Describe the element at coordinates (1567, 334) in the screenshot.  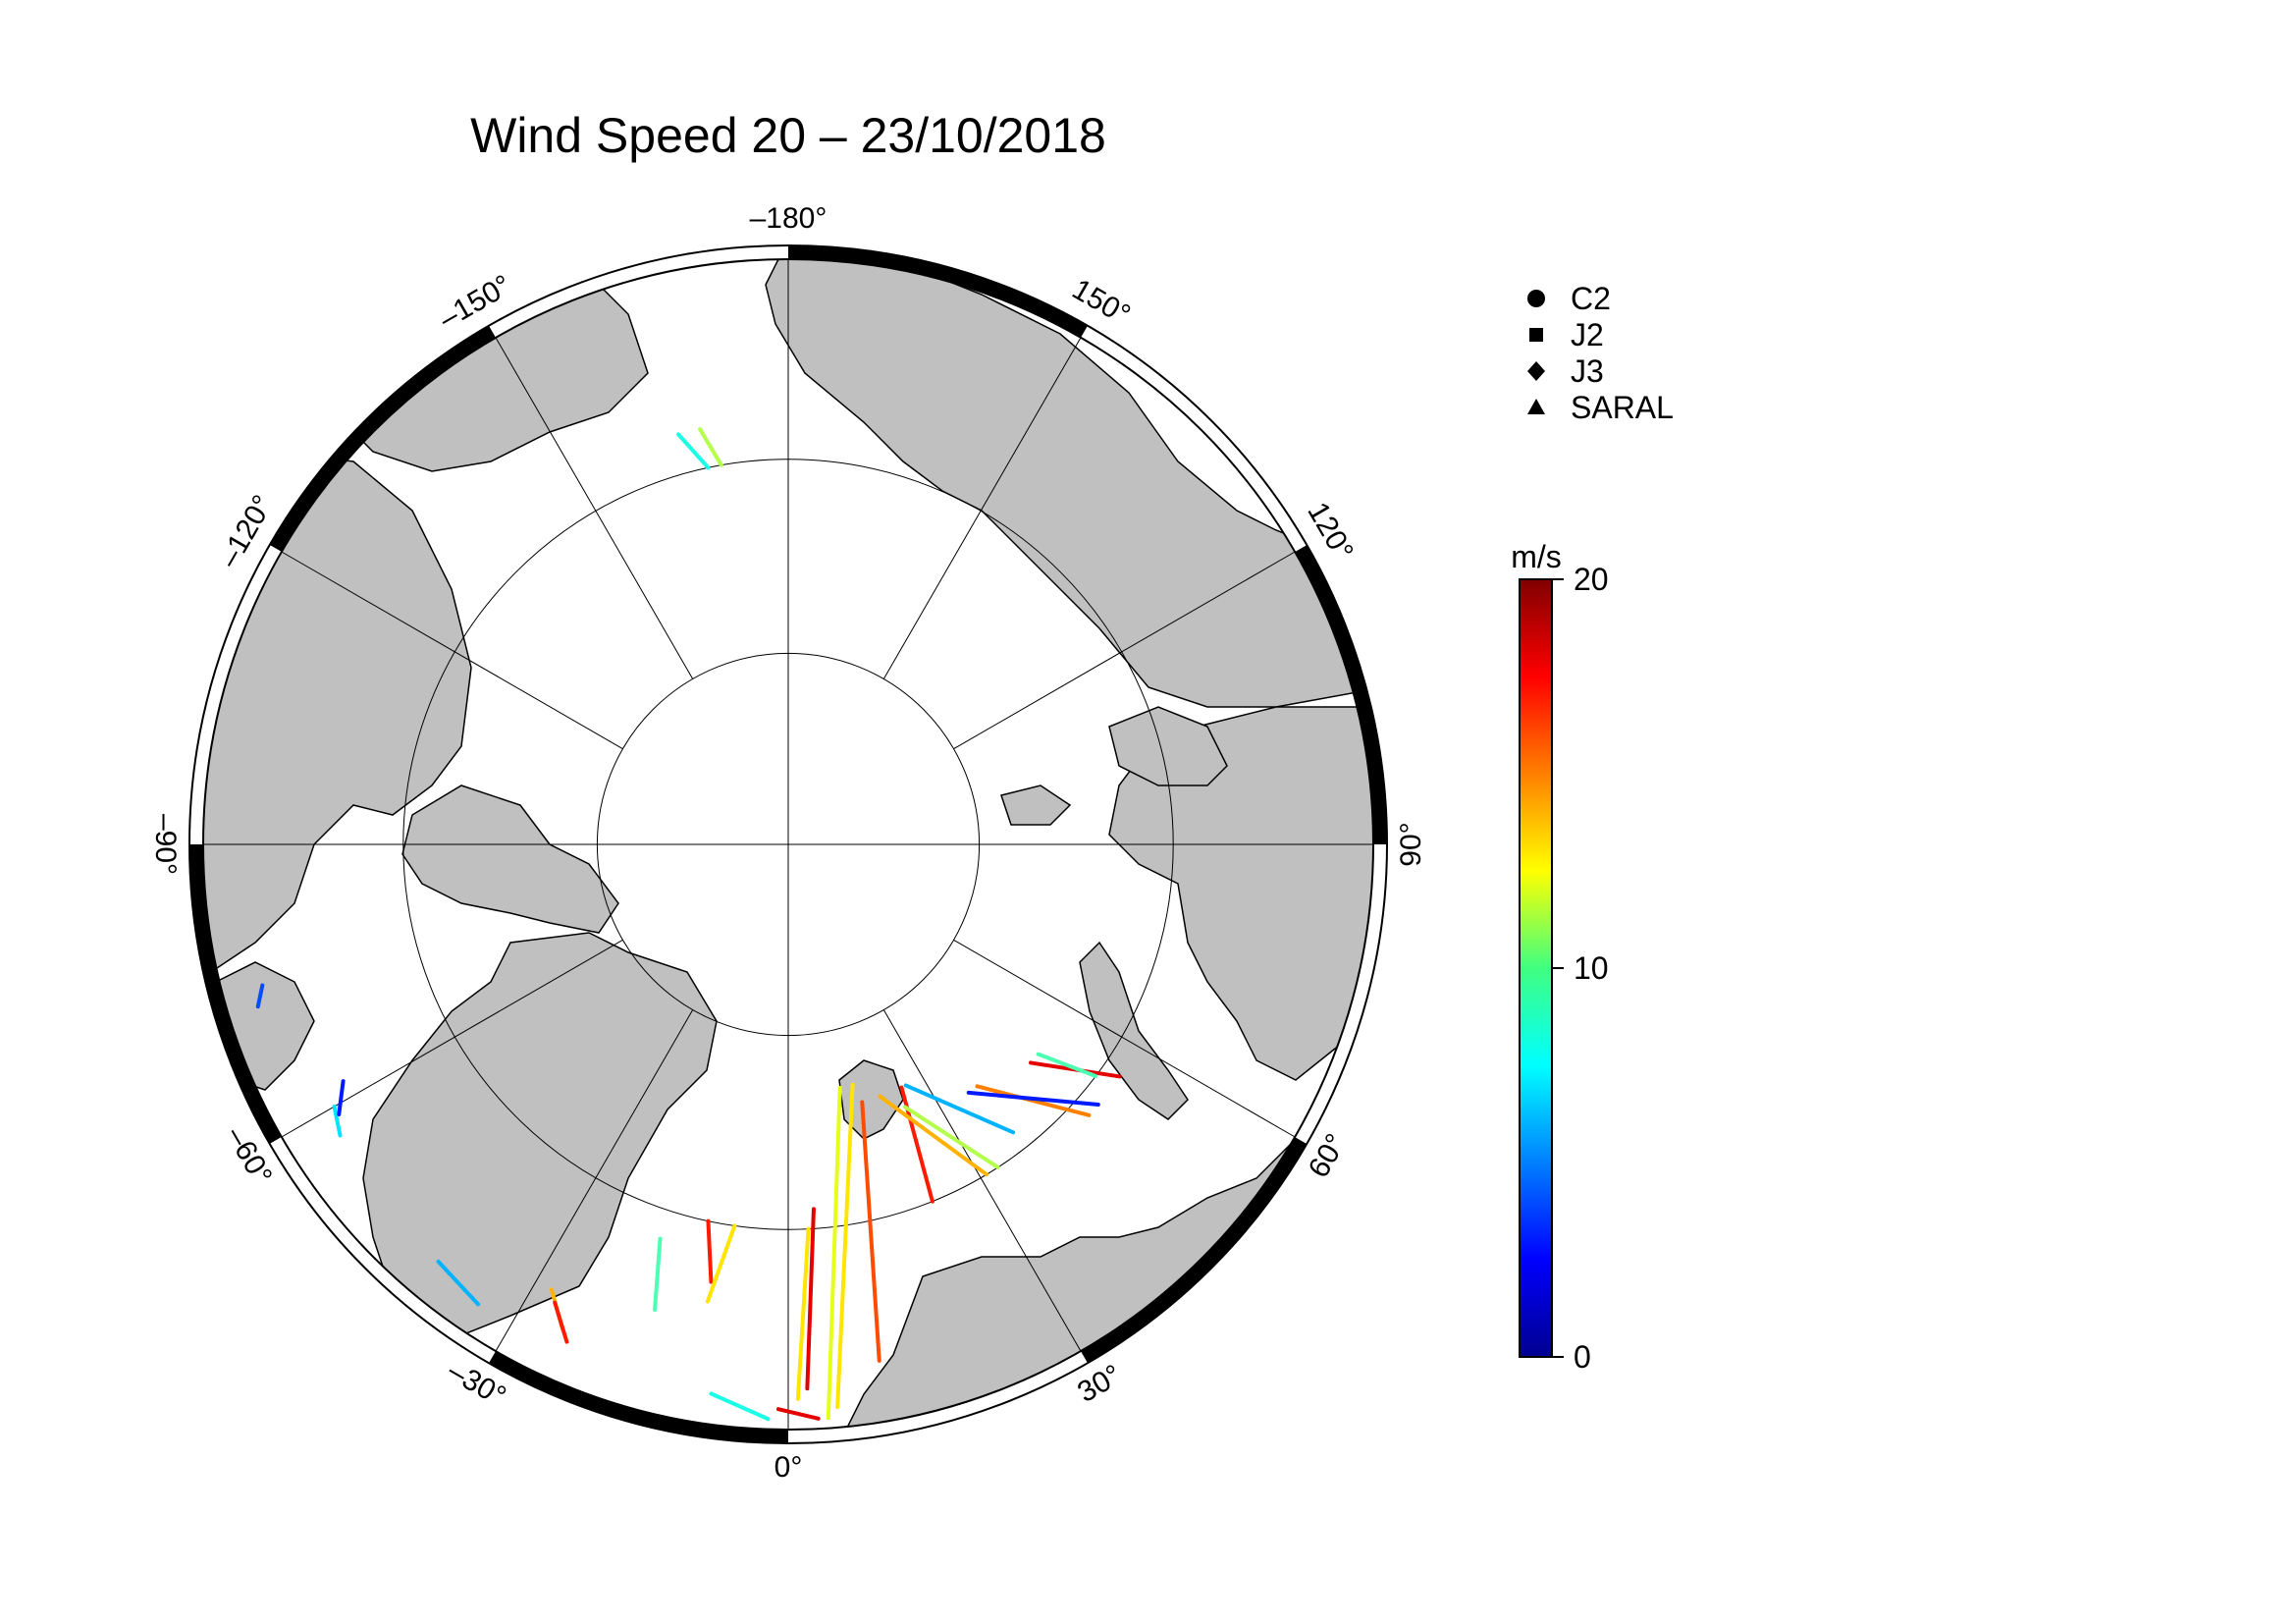
I see `legend-item-j2: J2` at that location.